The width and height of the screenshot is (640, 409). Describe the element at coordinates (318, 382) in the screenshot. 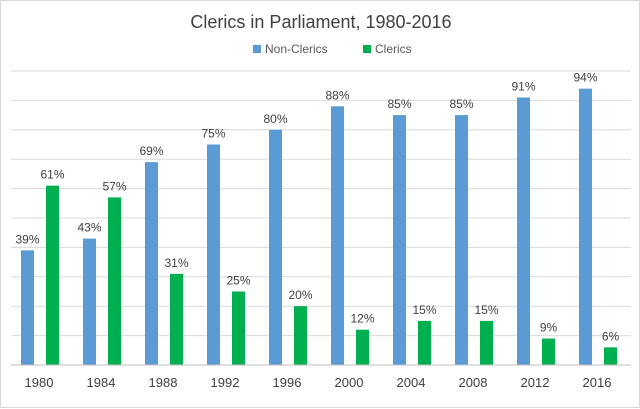

I see `x-tick-labels: 1980 1984 1988 1992 1996 2000 2004 2008 2012 2016` at that location.